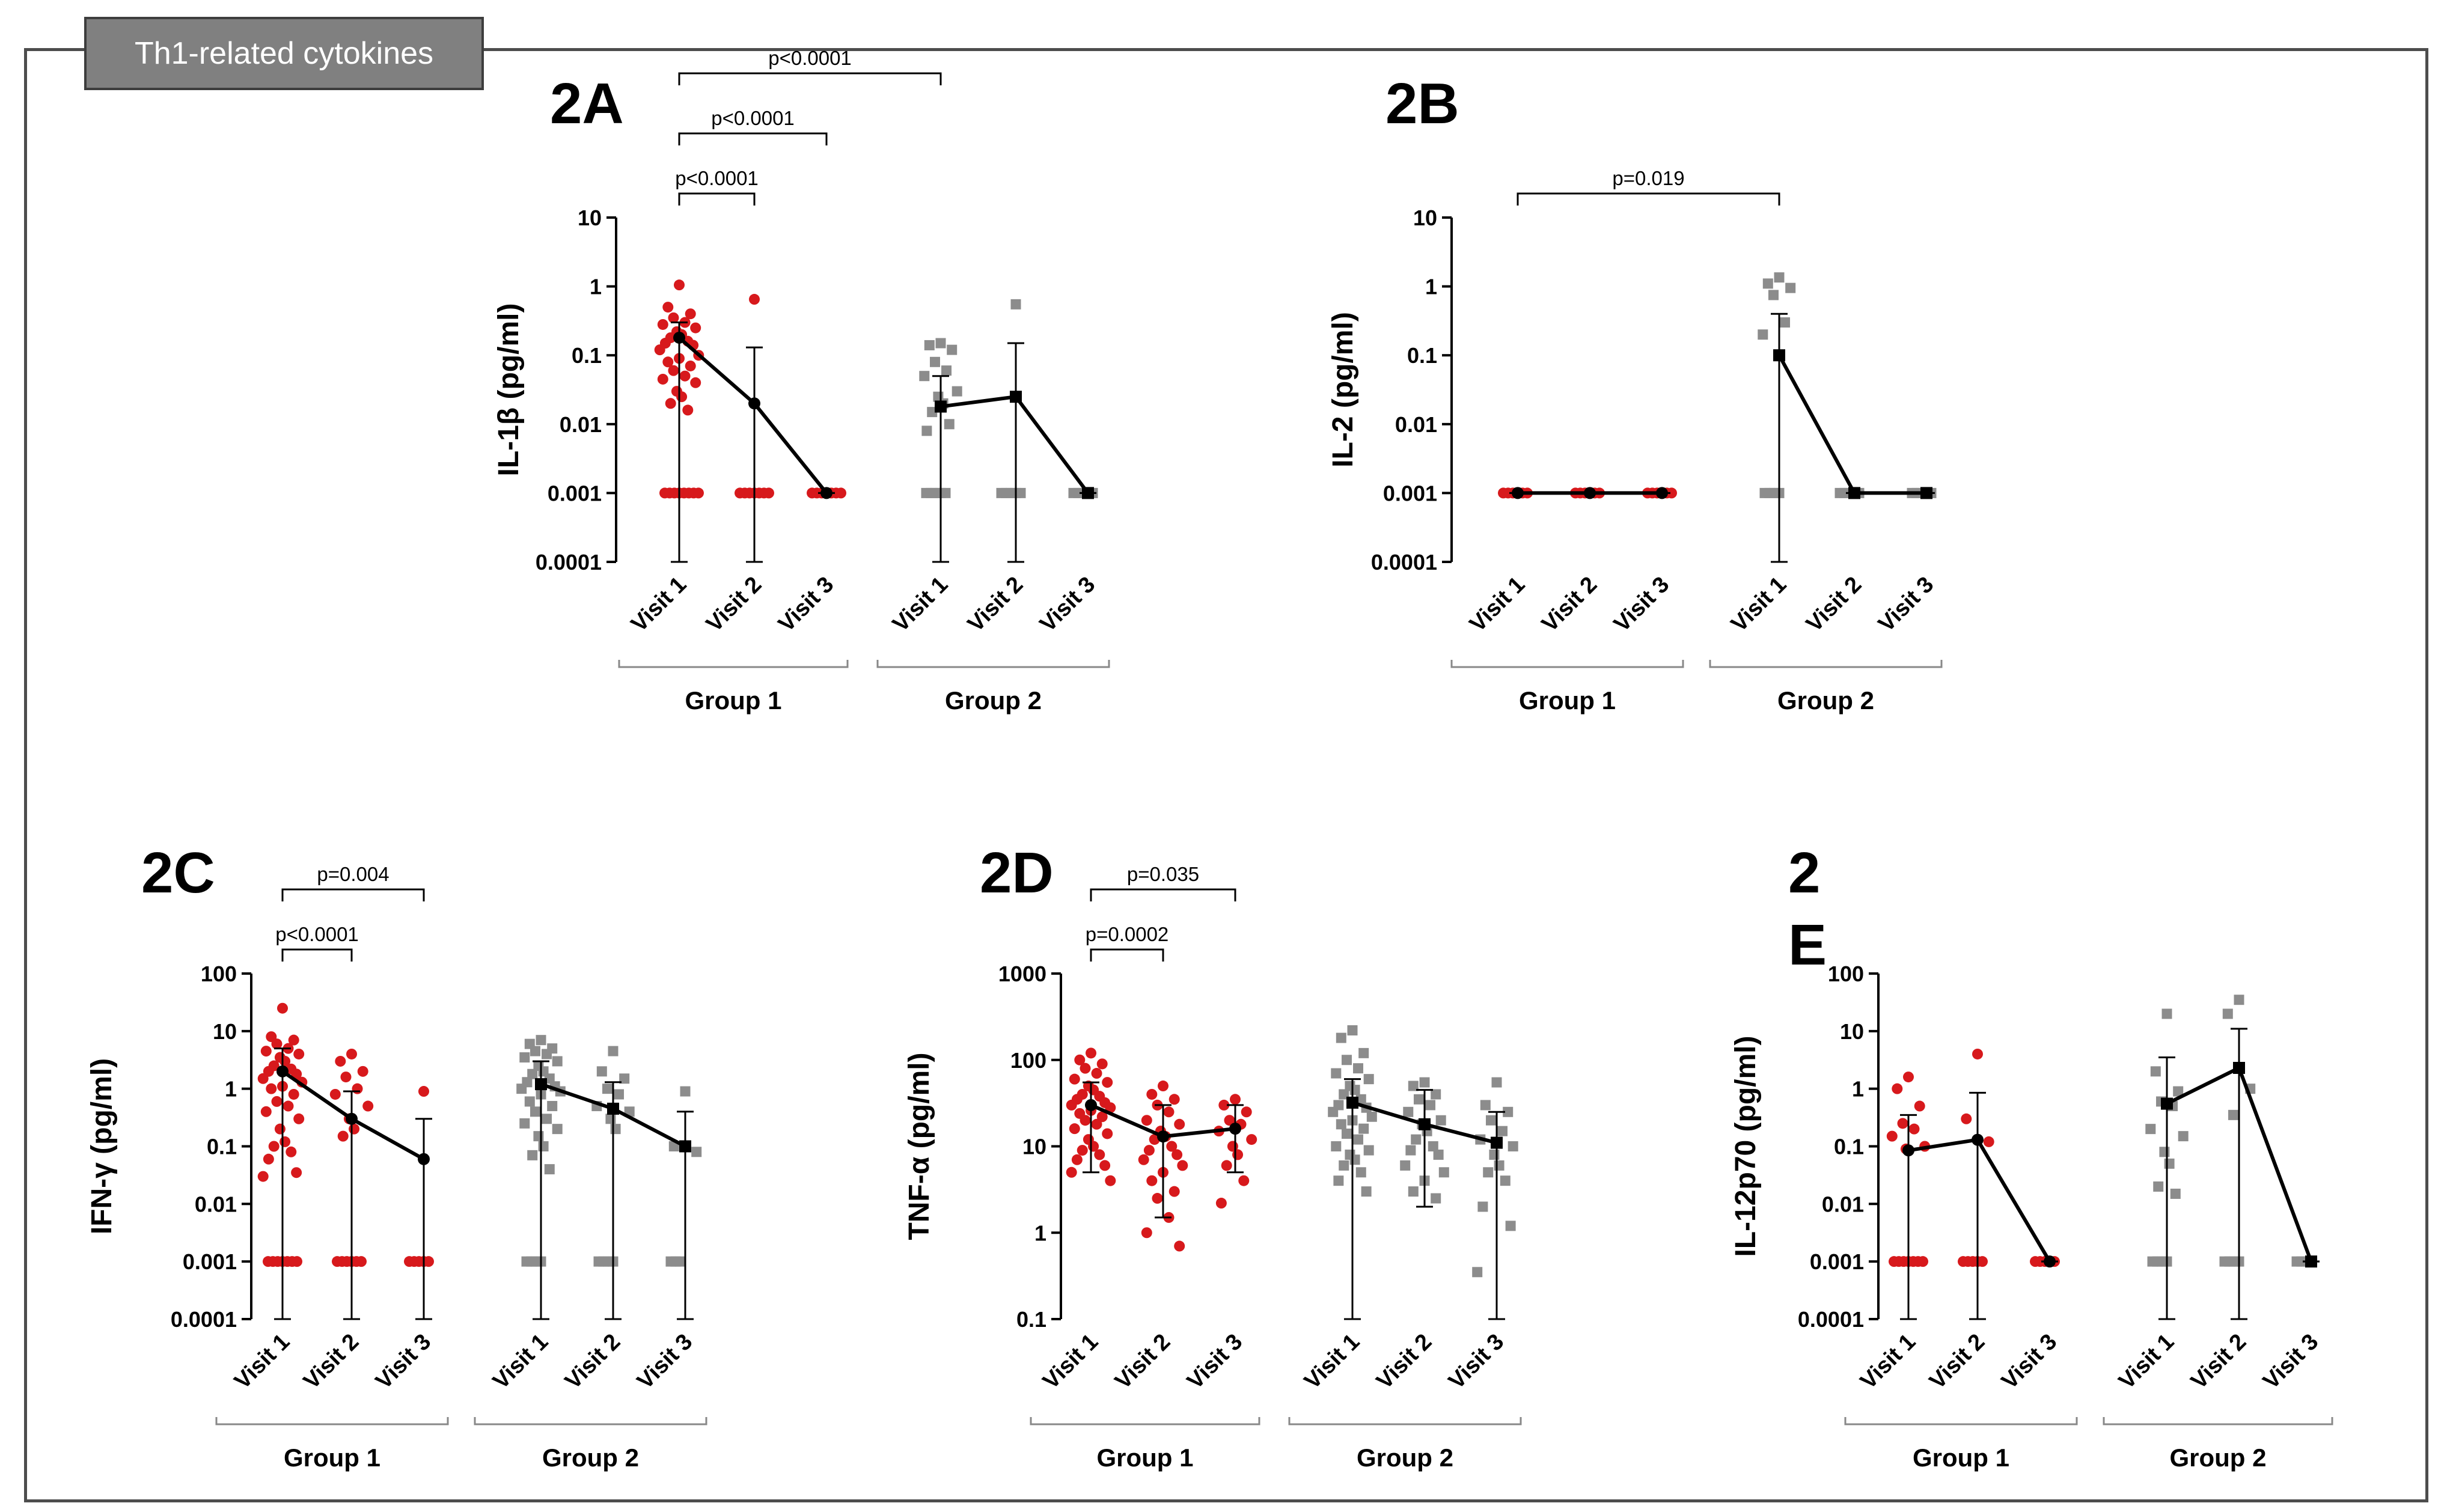  Describe the element at coordinates (1067, 604) in the screenshot. I see `x-category-label: Visit 3` at that location.